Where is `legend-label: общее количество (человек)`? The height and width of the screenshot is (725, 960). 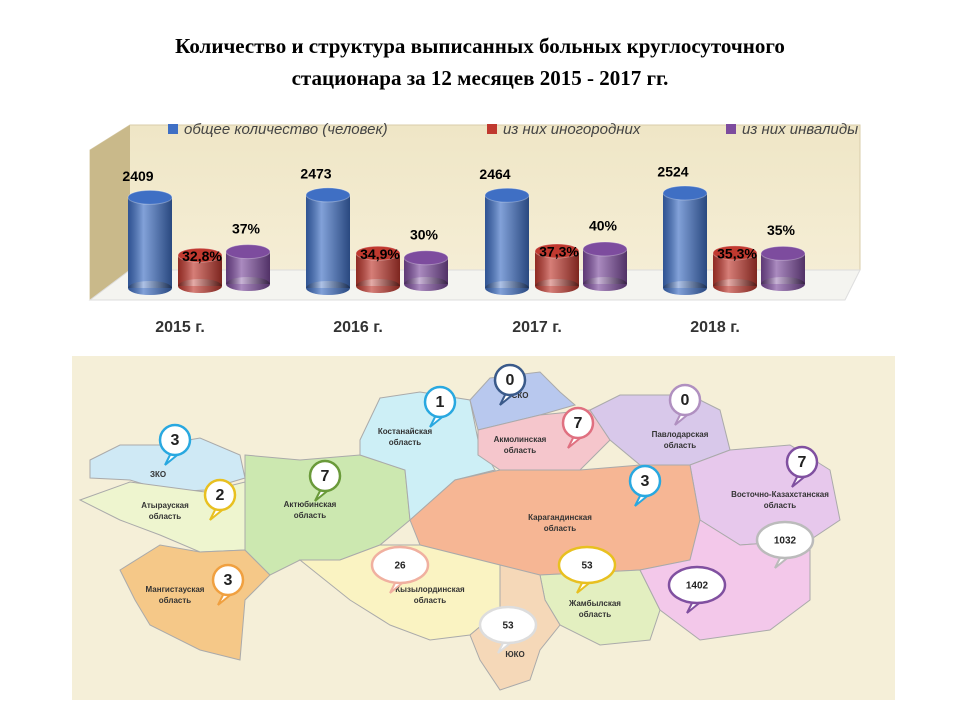
legend-label: общее количество (человек) is located at coordinates (286, 129).